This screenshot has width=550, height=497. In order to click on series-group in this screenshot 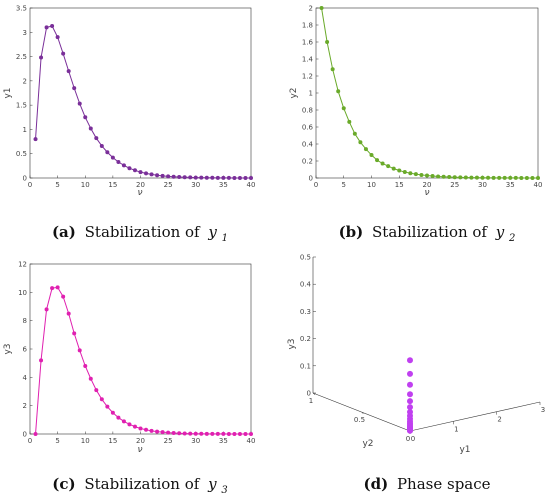, I will do `click(143, 360)`.